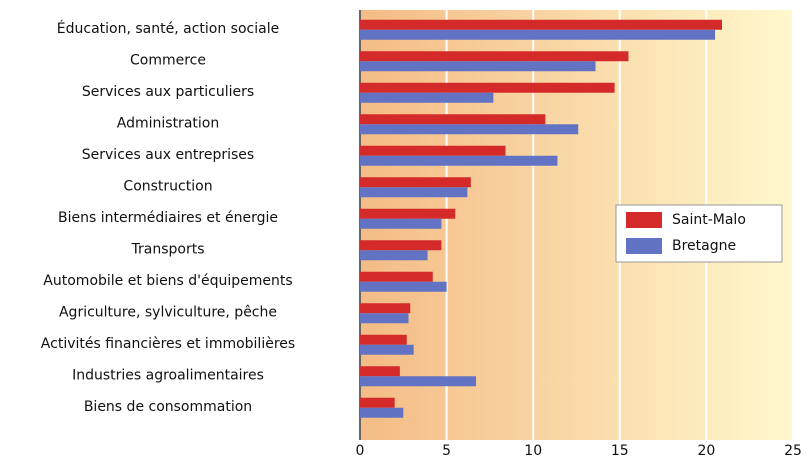  I want to click on y-tick-label: Construction, so click(167, 186).